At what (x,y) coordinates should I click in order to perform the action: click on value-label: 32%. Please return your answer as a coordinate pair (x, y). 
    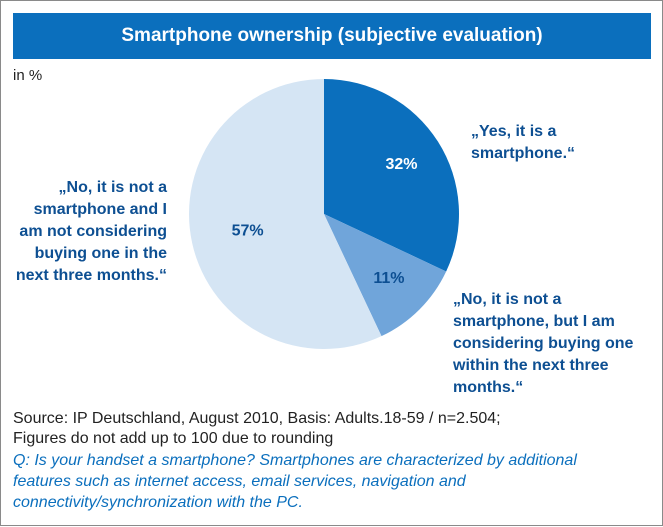
    Looking at the image, I should click on (401, 164).